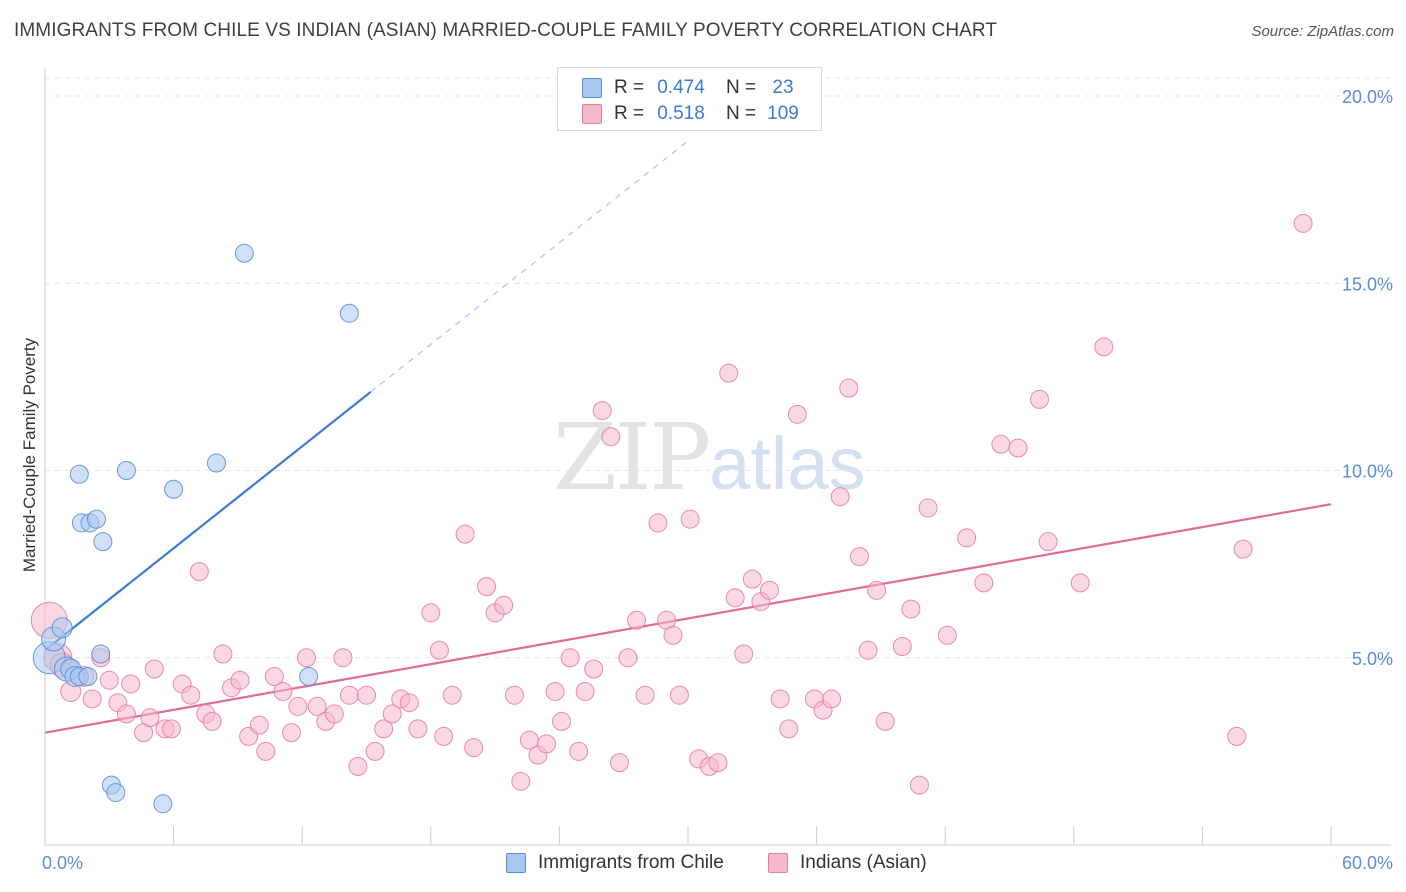 Image resolution: width=1406 pixels, height=892 pixels. Describe the element at coordinates (1367, 863) in the screenshot. I see `x-tick-label: 60.0%` at that location.